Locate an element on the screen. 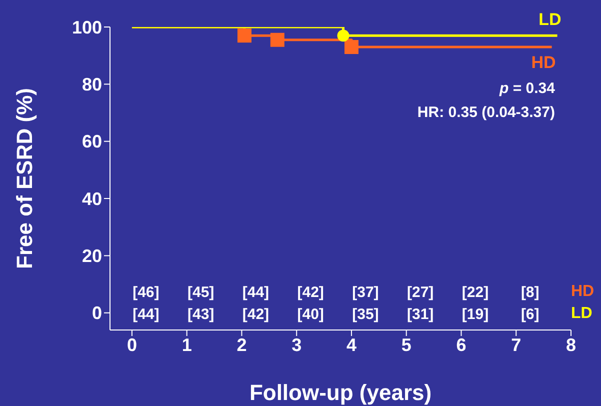 The image size is (601, 406). annotation: [22] is located at coordinates (475, 292).